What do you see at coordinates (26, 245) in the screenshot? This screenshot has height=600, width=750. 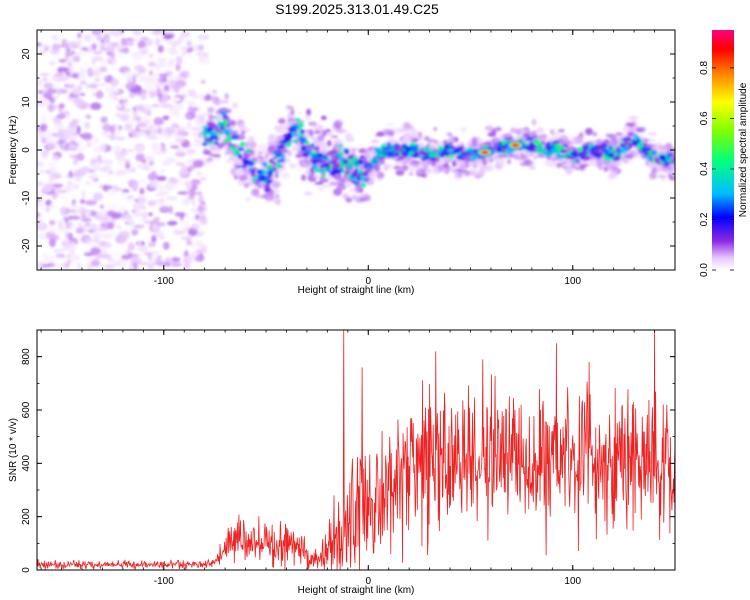 I see `spectrogram-ytick-label: -20` at bounding box center [26, 245].